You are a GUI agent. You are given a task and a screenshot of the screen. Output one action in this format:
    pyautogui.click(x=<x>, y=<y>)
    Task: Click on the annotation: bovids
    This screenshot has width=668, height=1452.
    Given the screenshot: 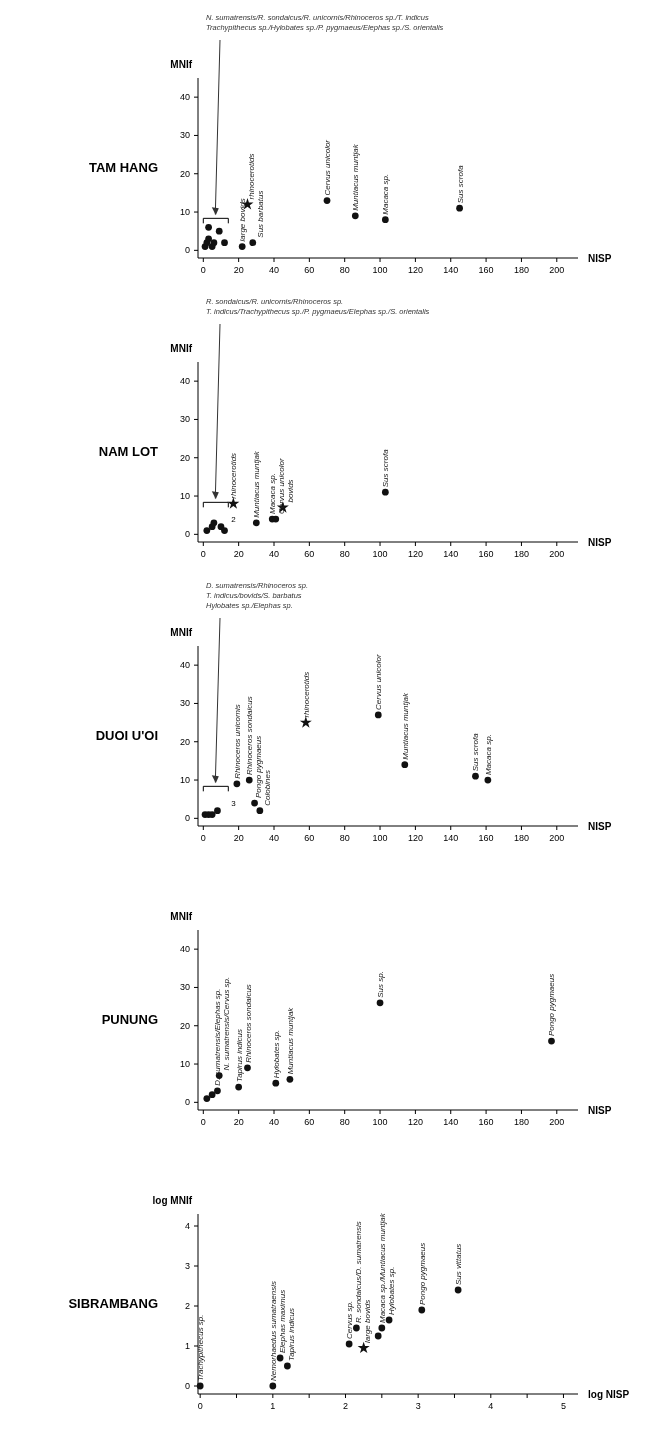 What is the action you would take?
    pyautogui.click(x=291, y=491)
    